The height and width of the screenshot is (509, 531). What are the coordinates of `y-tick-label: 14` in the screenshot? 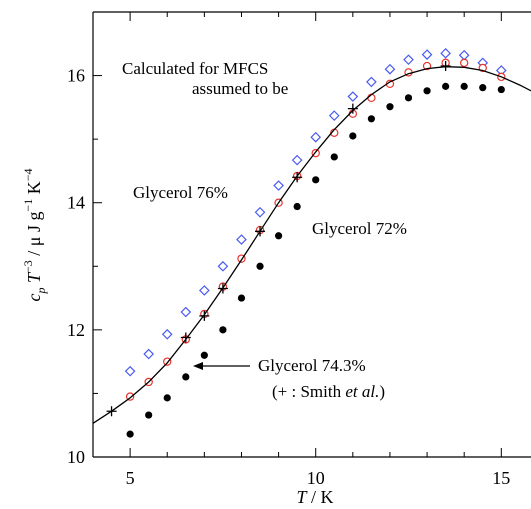 It's located at (76, 203).